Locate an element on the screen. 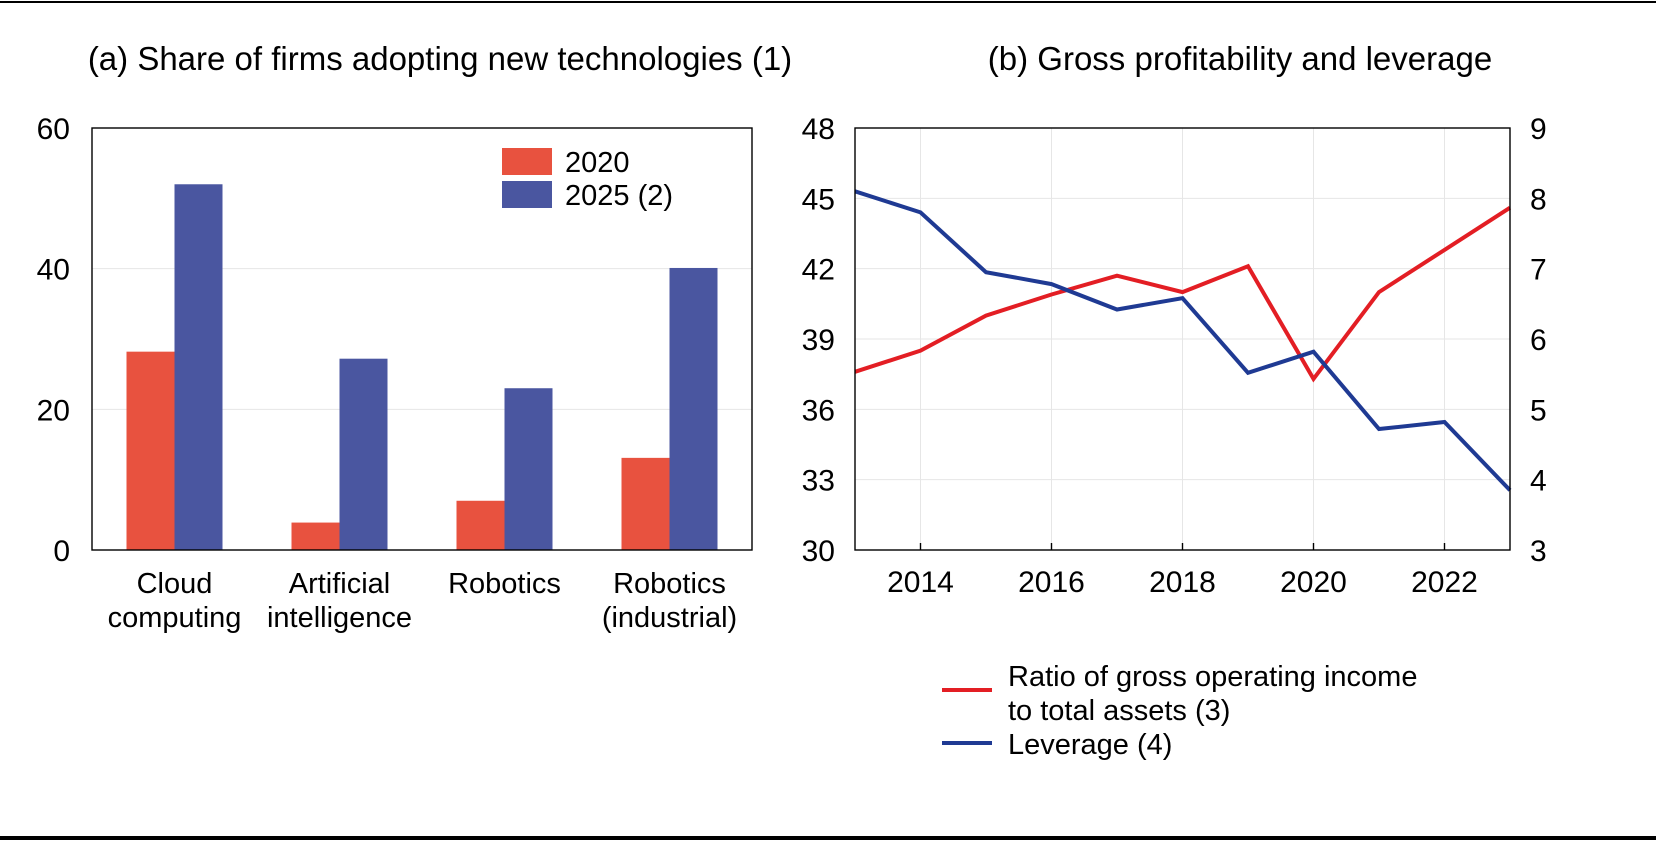 This screenshot has height=846, width=1656. chart-a-category-label: Cloud is located at coordinates (175, 584).